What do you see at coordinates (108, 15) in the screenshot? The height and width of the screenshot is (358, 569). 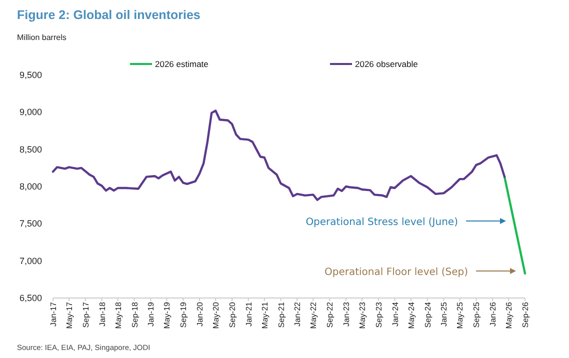 I see `chart-title: Figure 2: Global oil inventories` at bounding box center [108, 15].